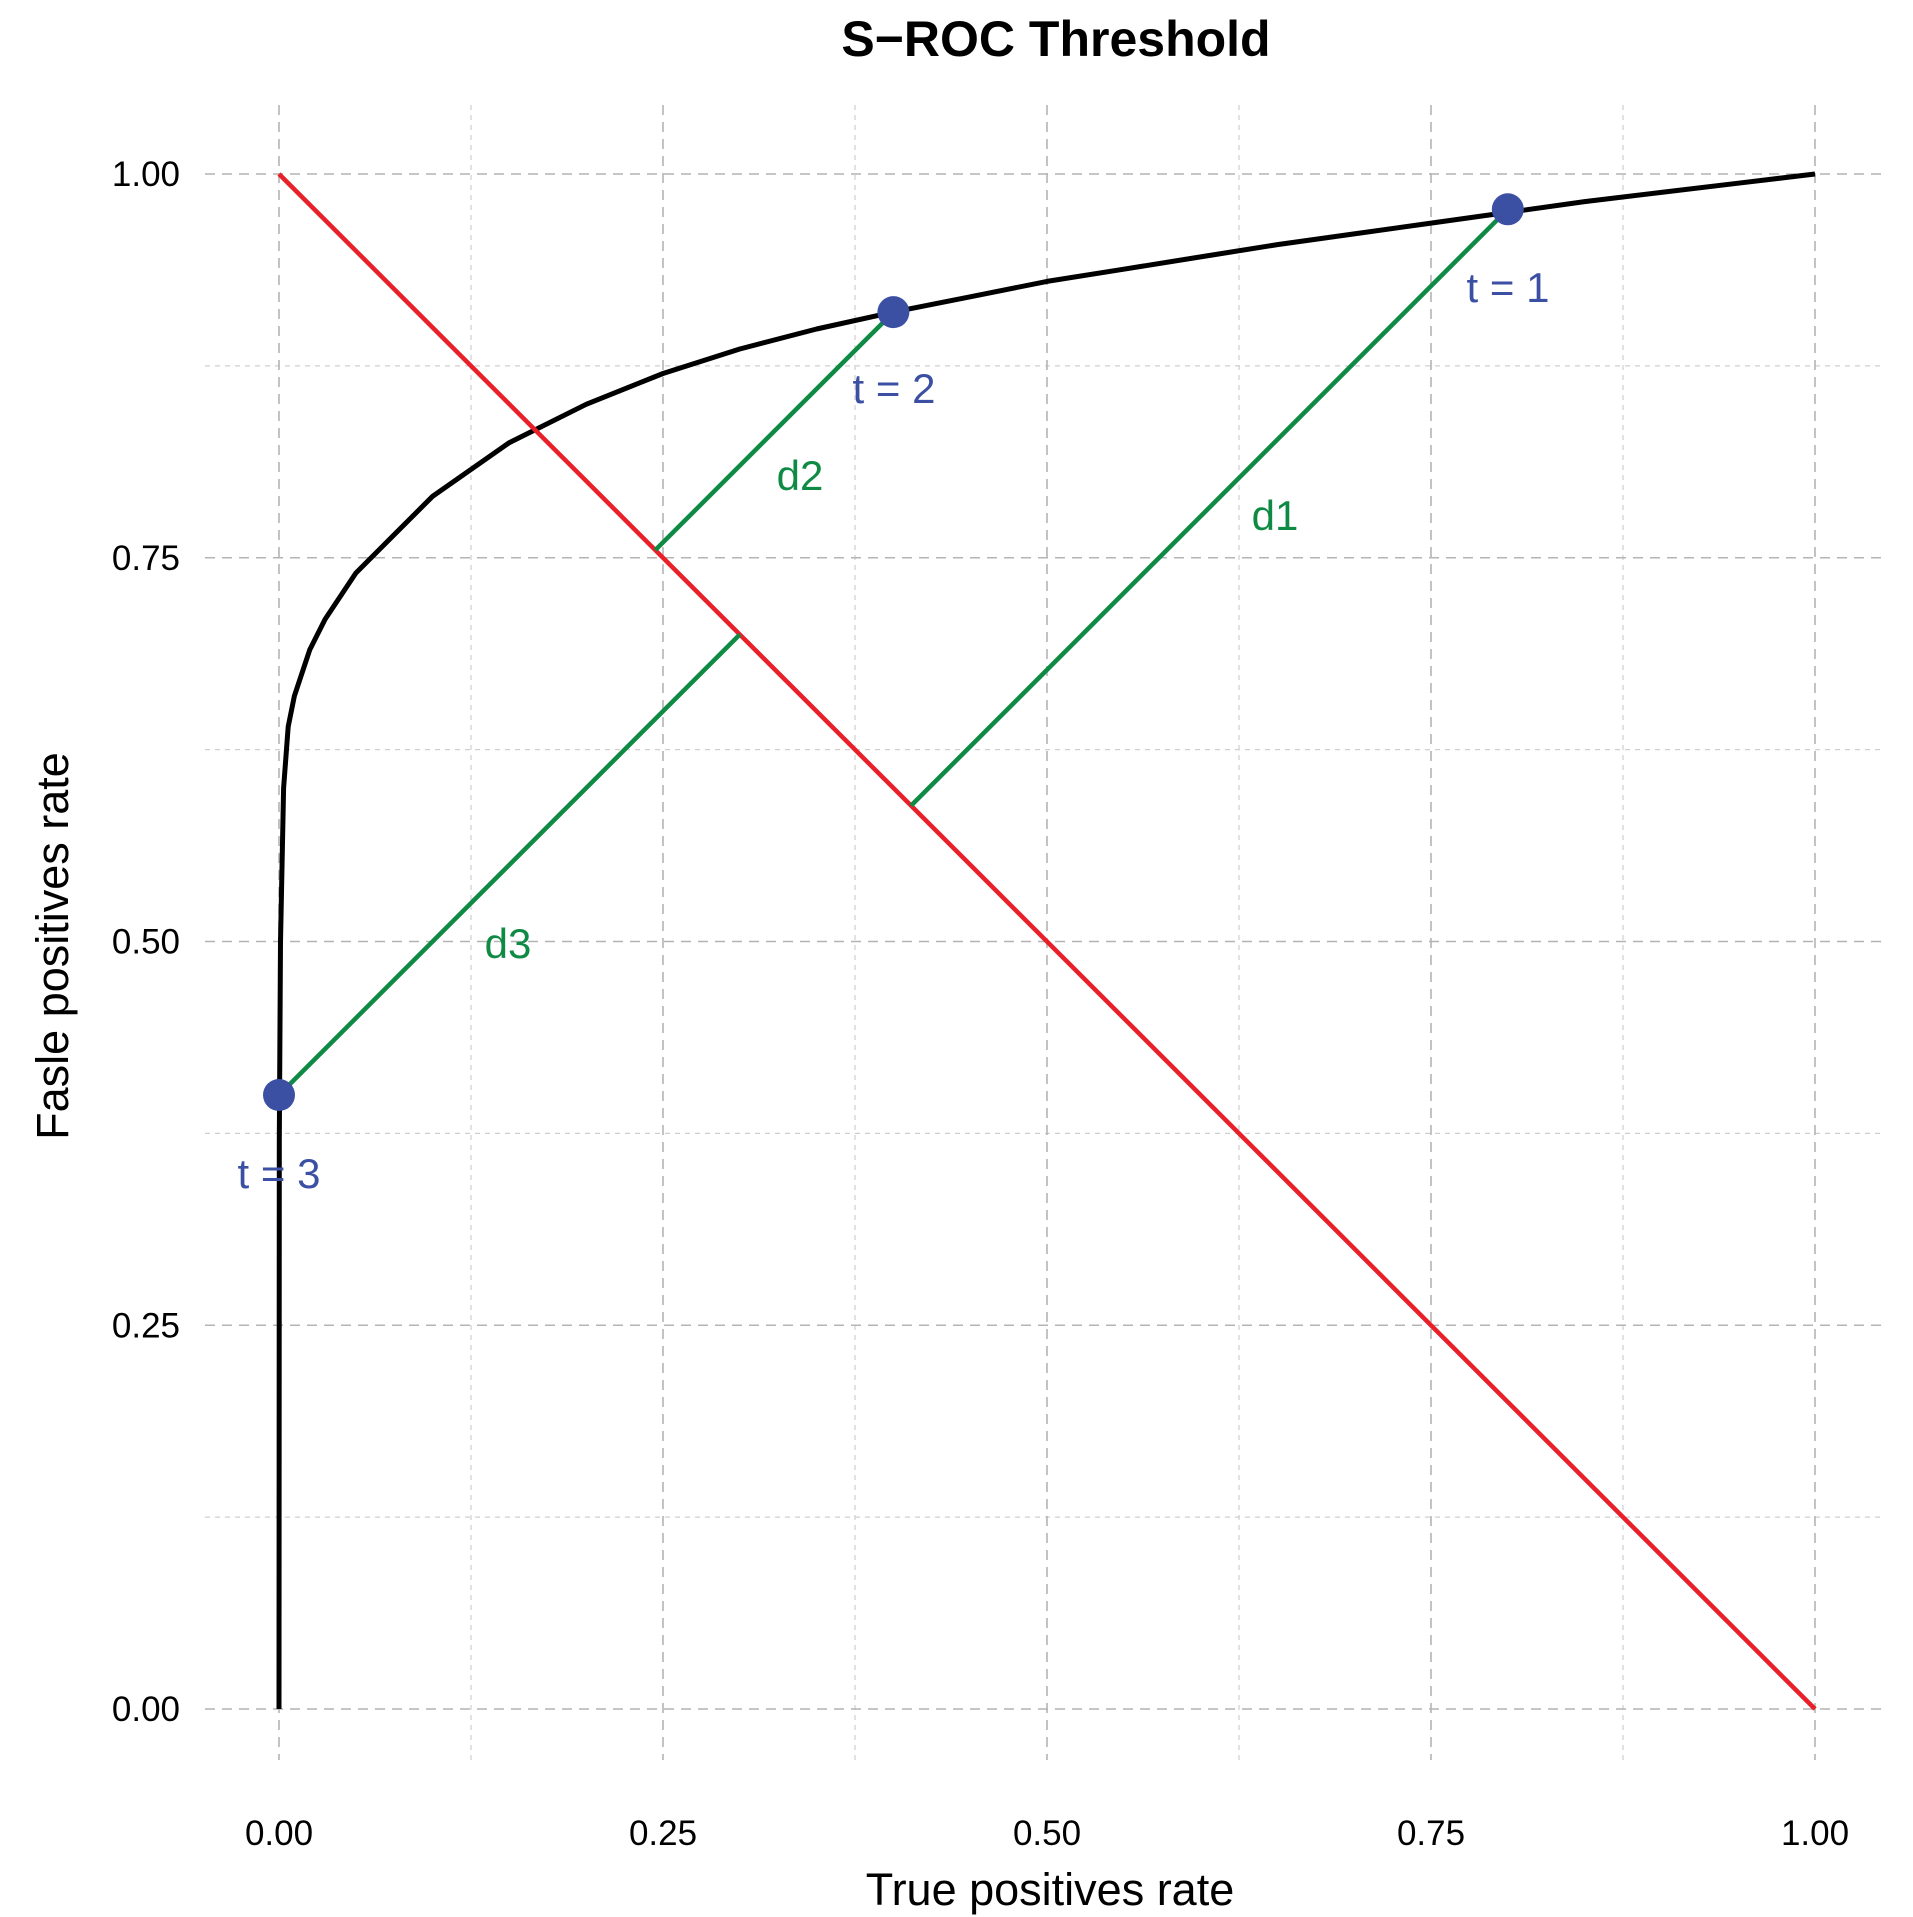  Describe the element at coordinates (800, 475) in the screenshot. I see `distance-label-d2: d2` at that location.